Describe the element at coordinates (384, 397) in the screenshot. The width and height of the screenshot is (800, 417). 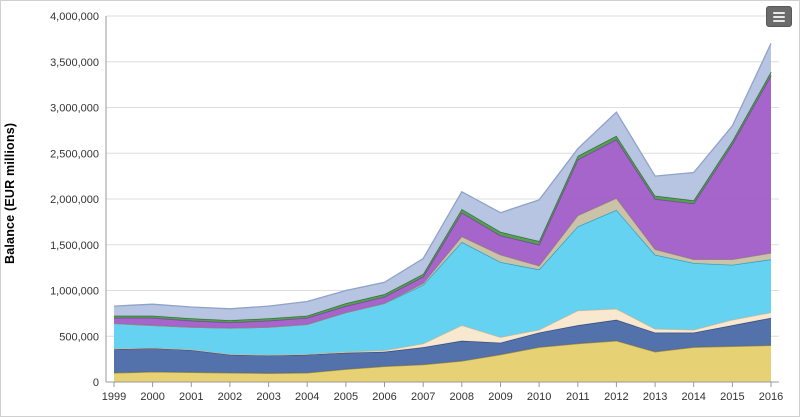
I see `x-tick-label: 2006` at that location.